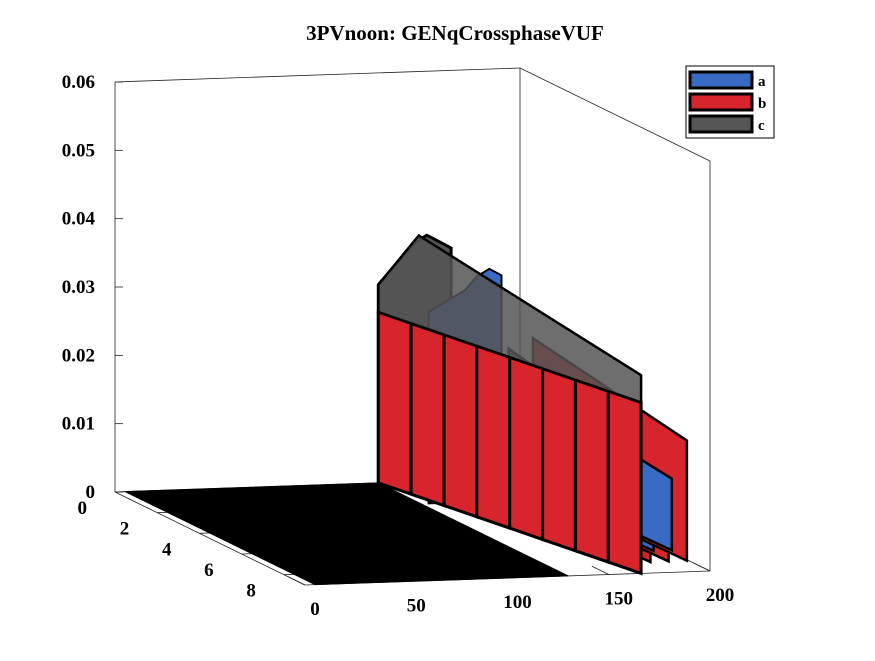  Describe the element at coordinates (125, 529) in the screenshot. I see `y-tick-label-1: 2` at that location.